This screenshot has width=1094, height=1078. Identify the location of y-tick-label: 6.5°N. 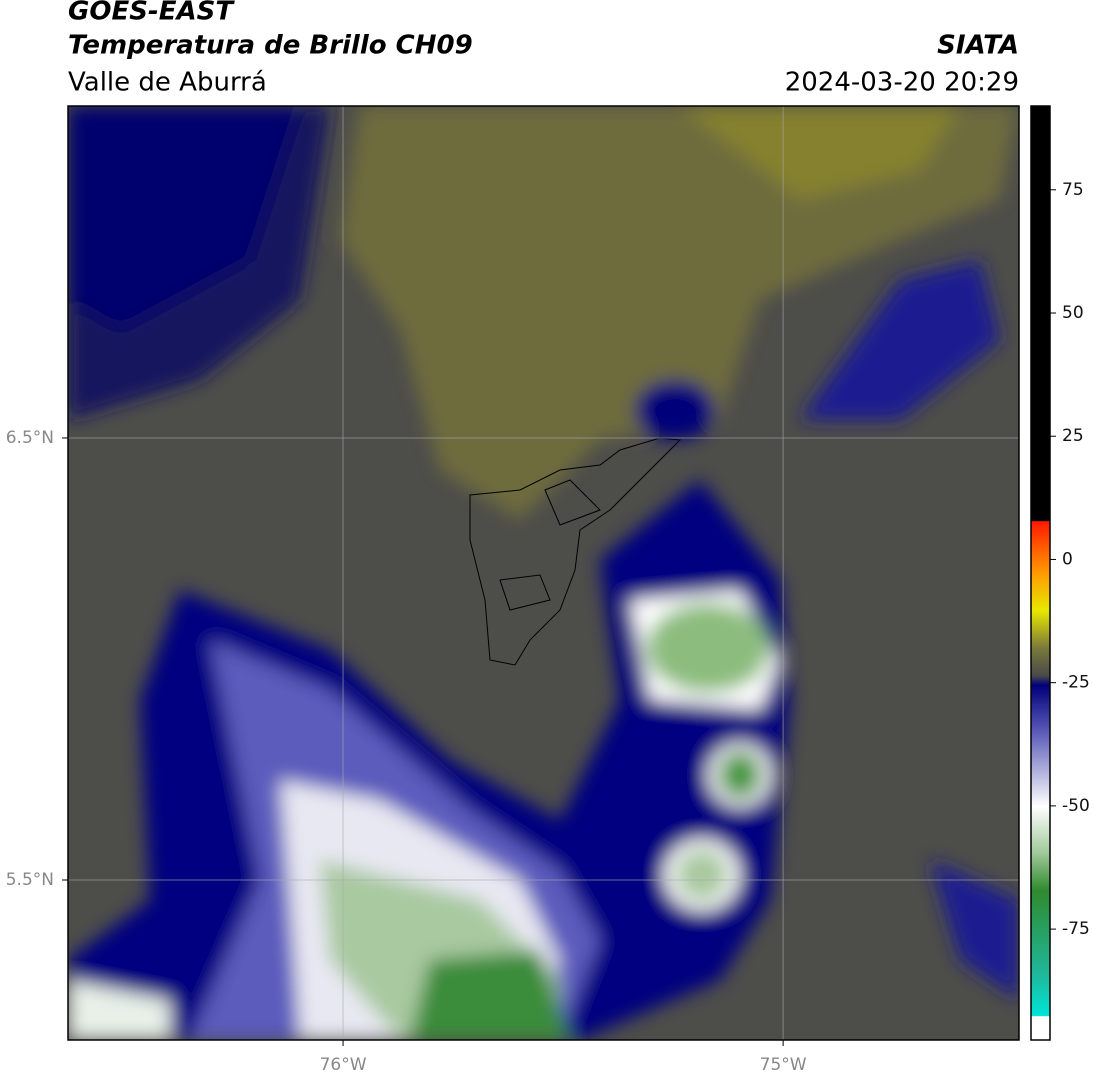
(30, 438).